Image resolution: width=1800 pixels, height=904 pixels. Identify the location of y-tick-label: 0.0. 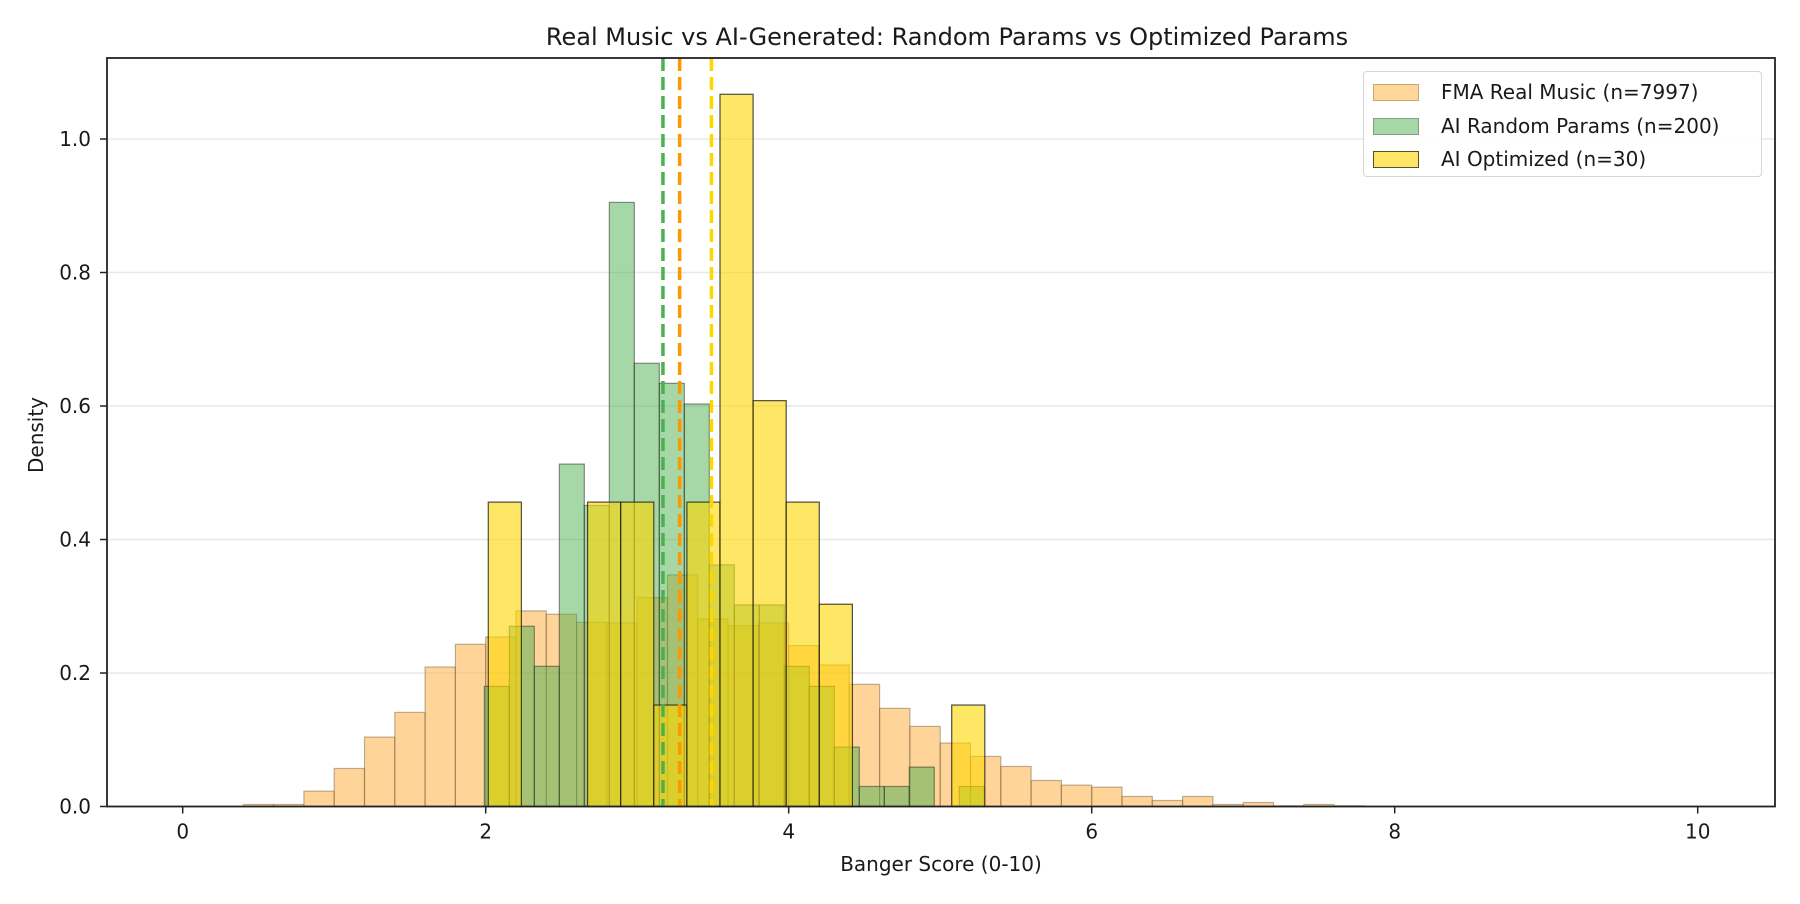
(75, 807).